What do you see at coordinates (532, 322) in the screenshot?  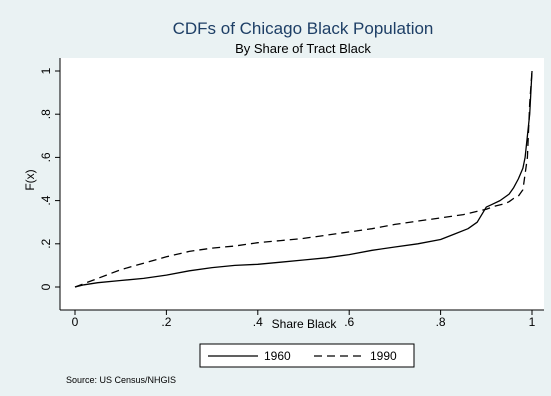 I see `x-tick-label: 1` at bounding box center [532, 322].